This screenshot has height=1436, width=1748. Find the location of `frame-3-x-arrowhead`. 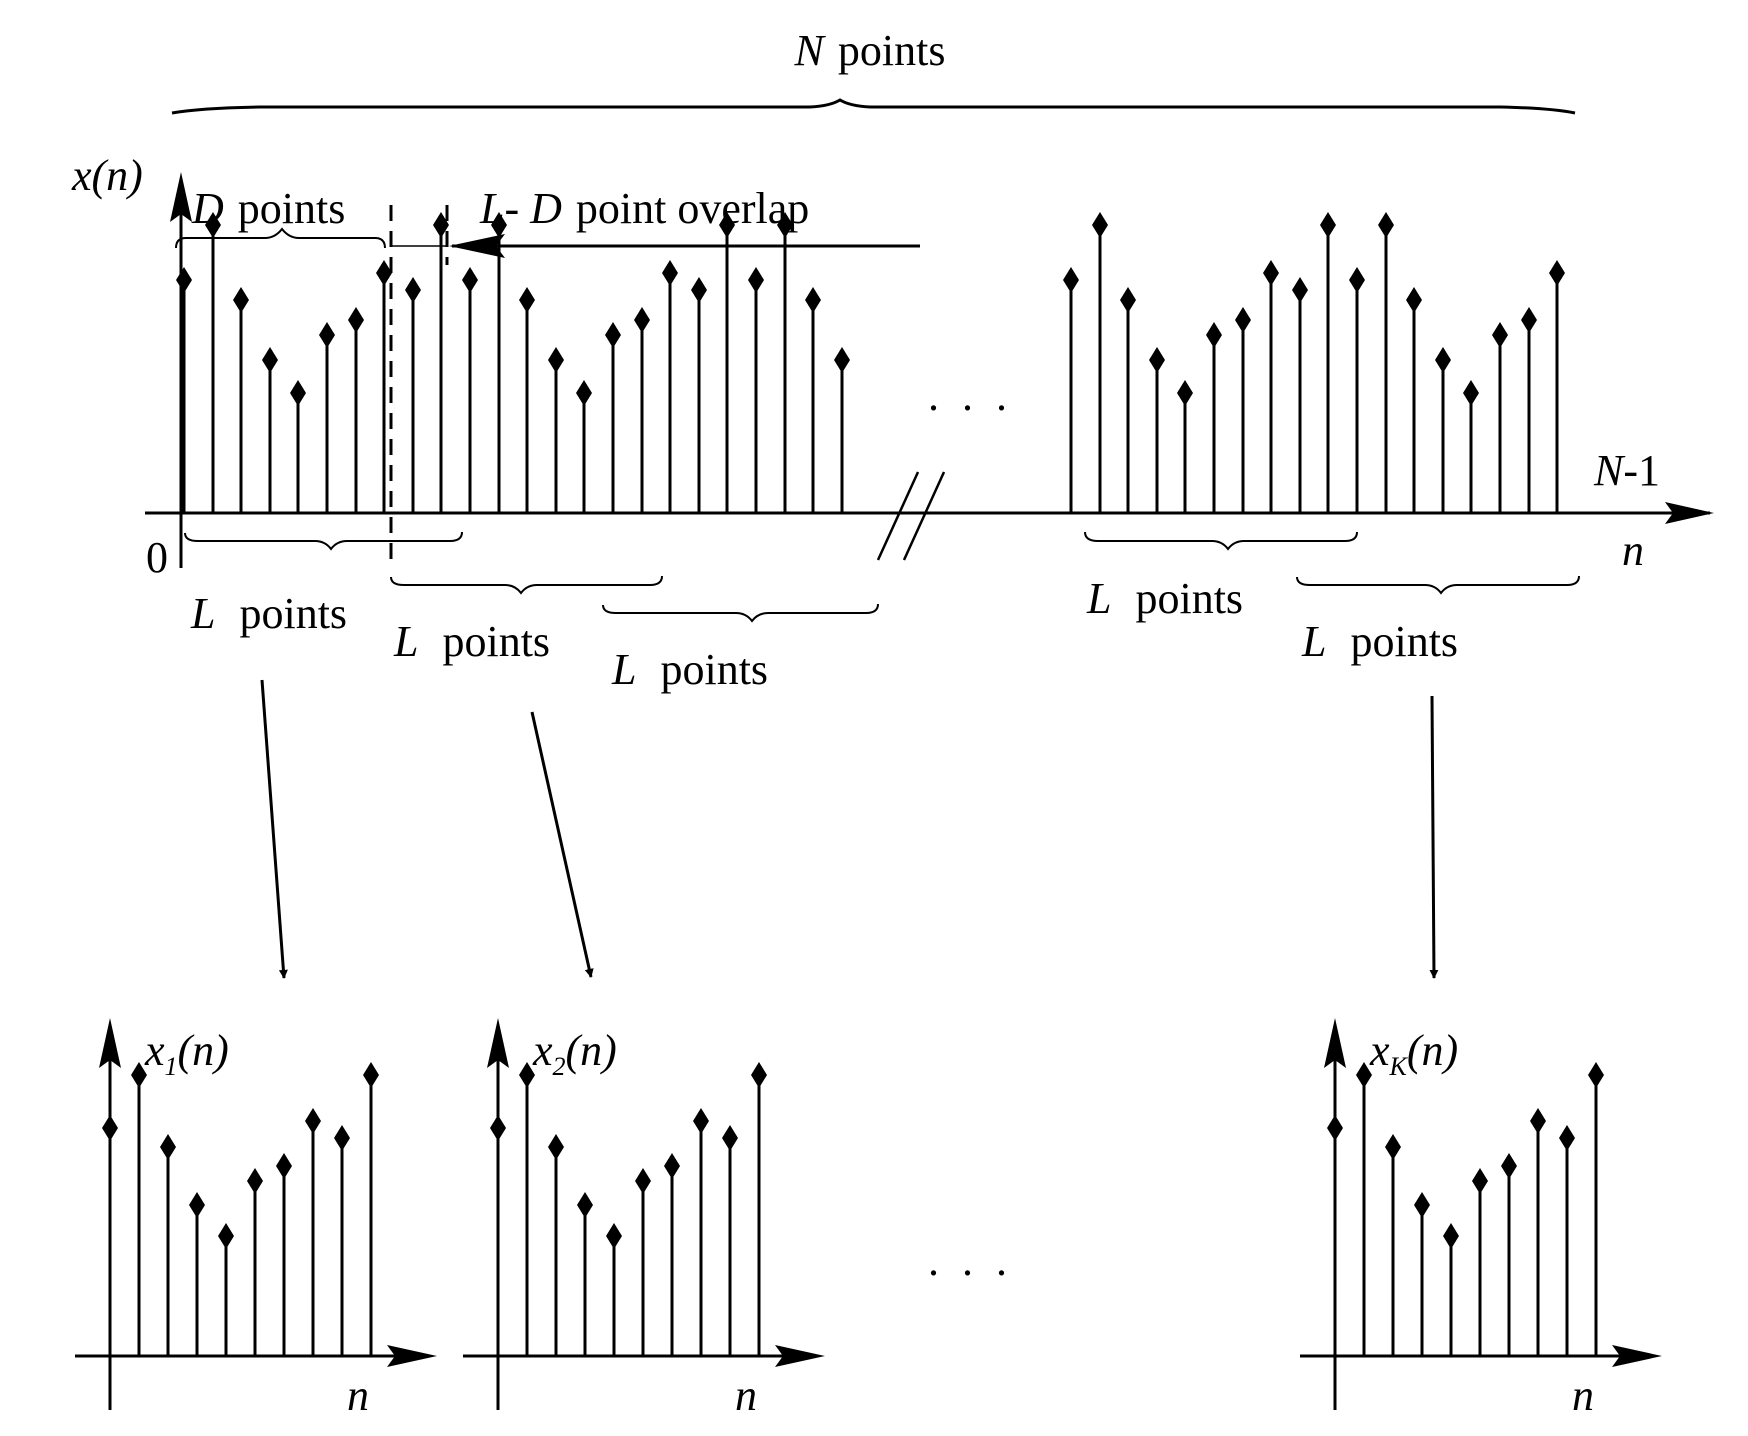

frame-3-x-arrowhead is located at coordinates (1637, 1356).